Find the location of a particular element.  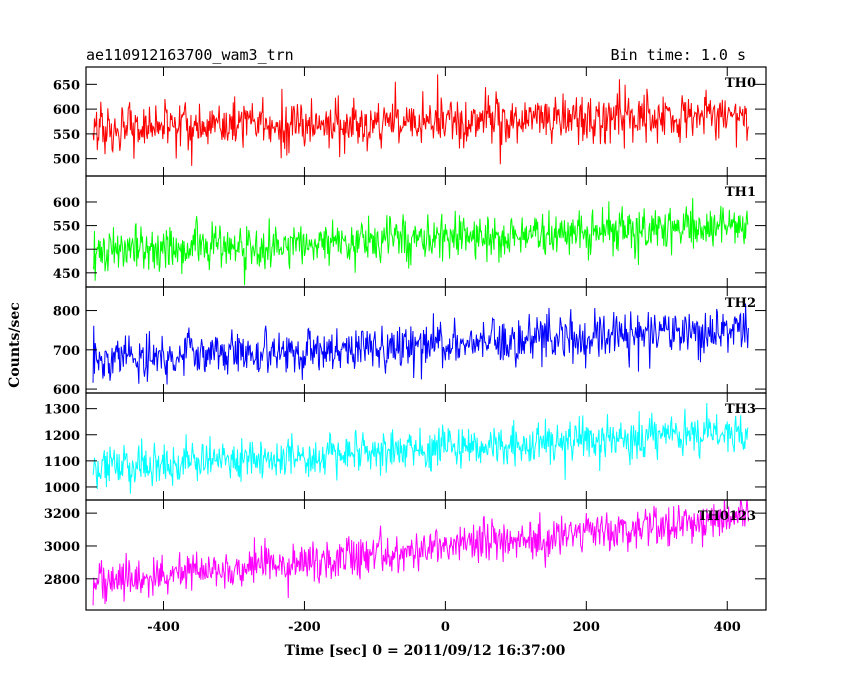

series-label-th2: TH2 is located at coordinates (740, 303).